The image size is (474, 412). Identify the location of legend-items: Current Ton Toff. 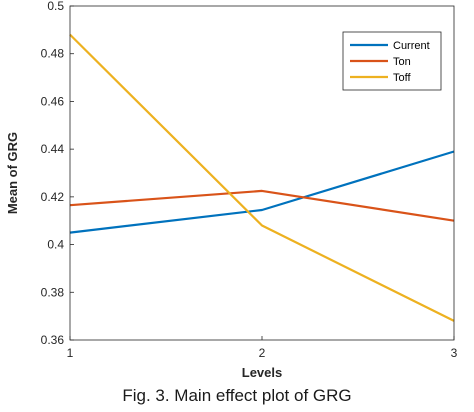
(390, 62).